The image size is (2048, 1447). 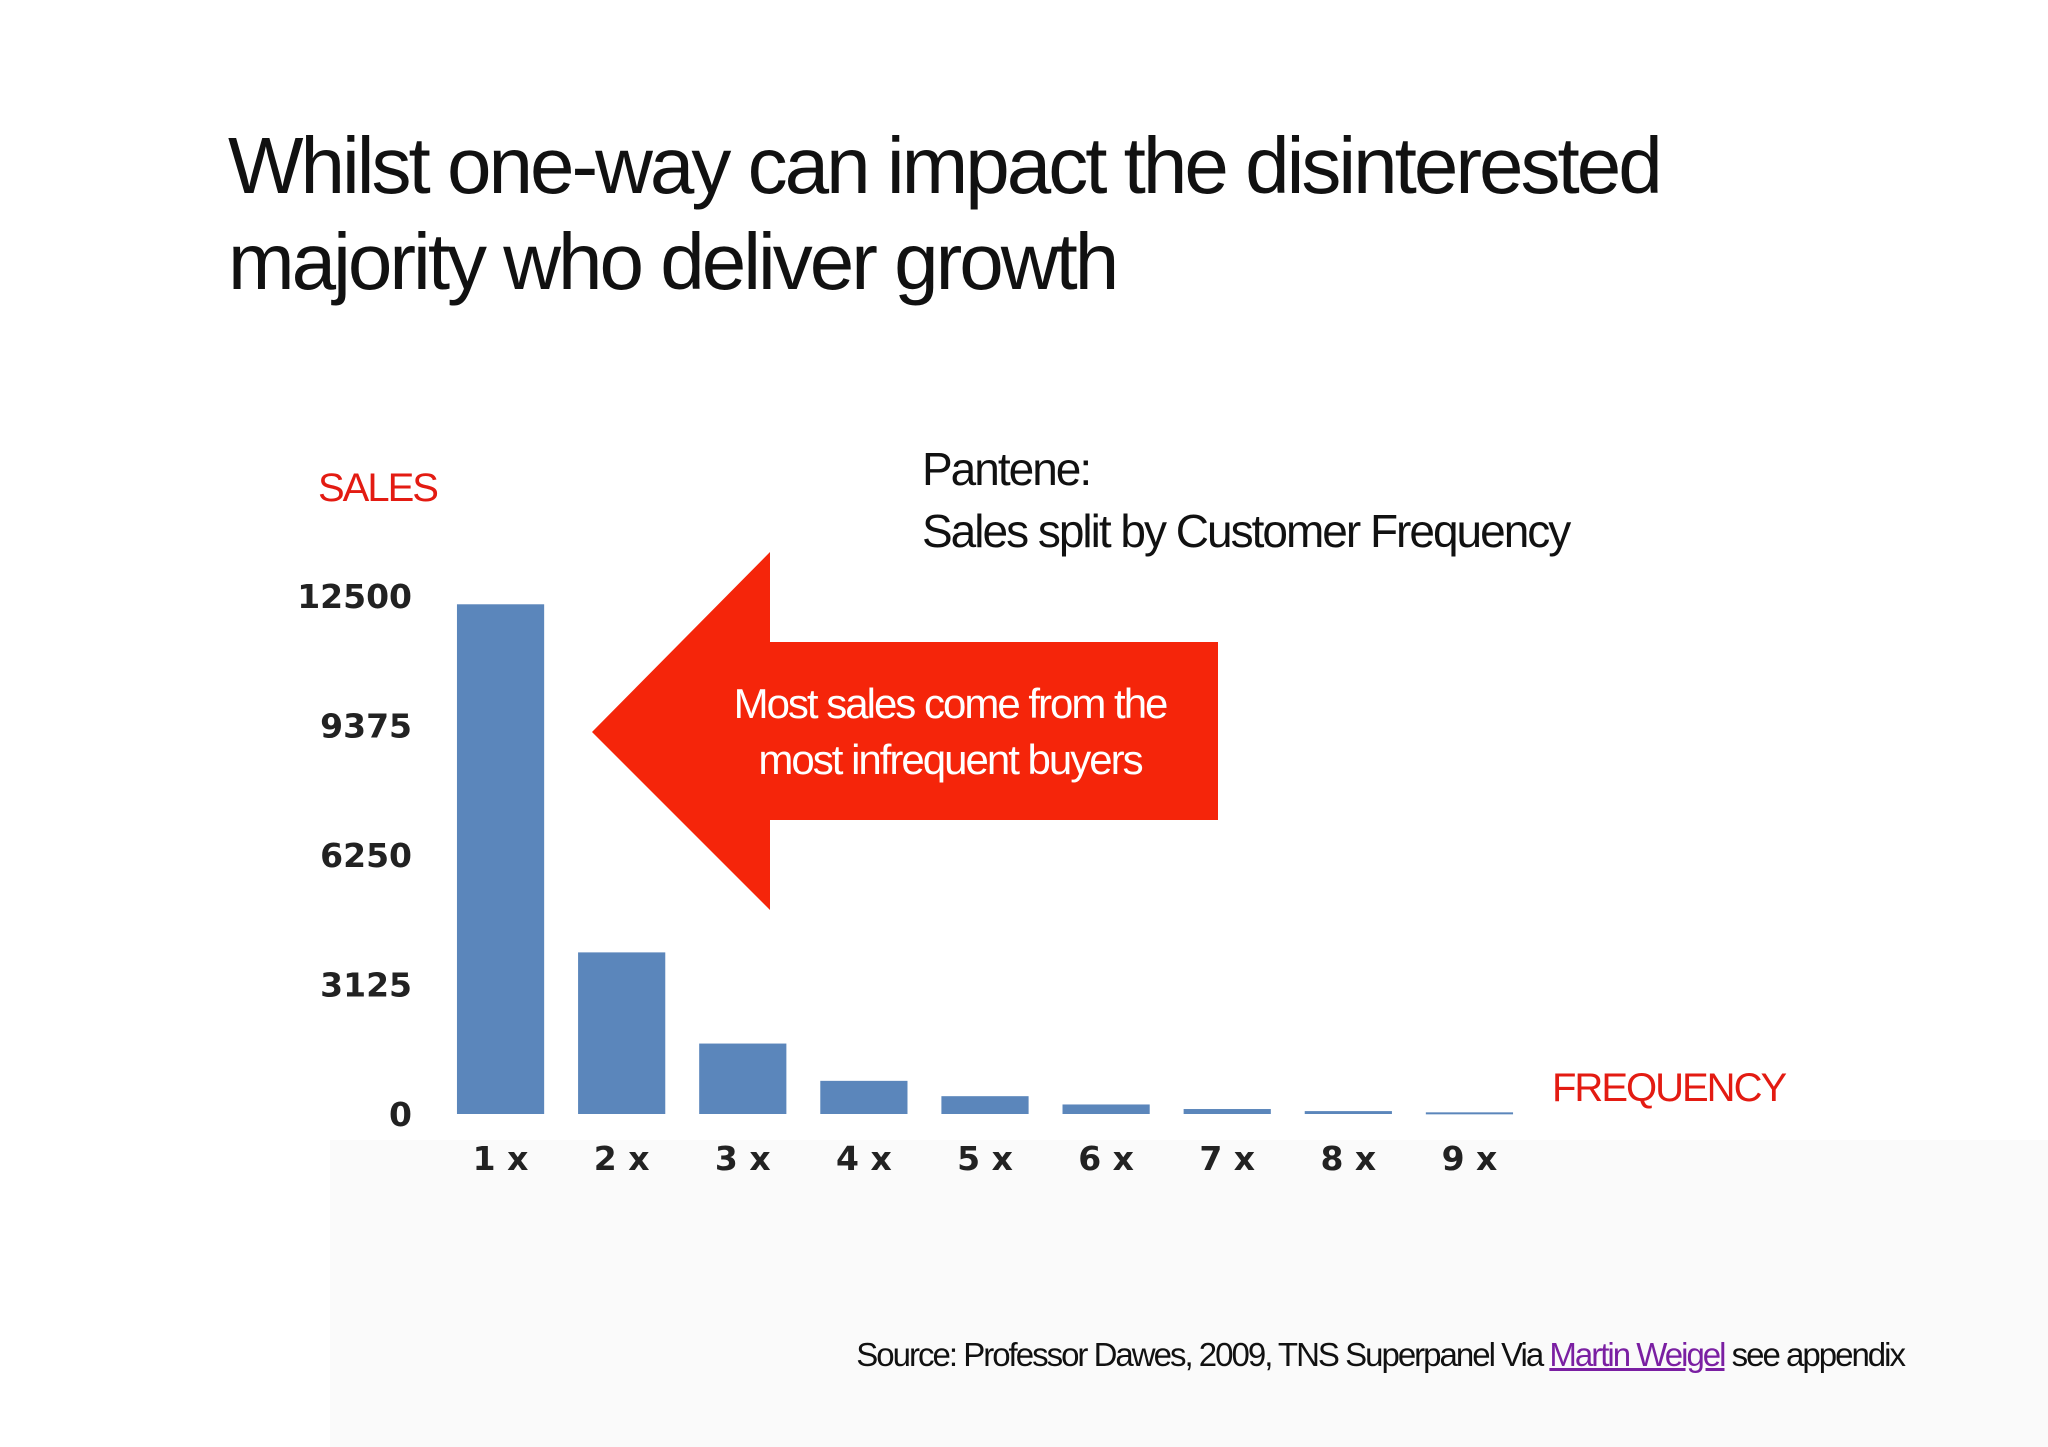 What do you see at coordinates (950, 759) in the screenshot?
I see `callout-line-2: most infrequent buyers` at bounding box center [950, 759].